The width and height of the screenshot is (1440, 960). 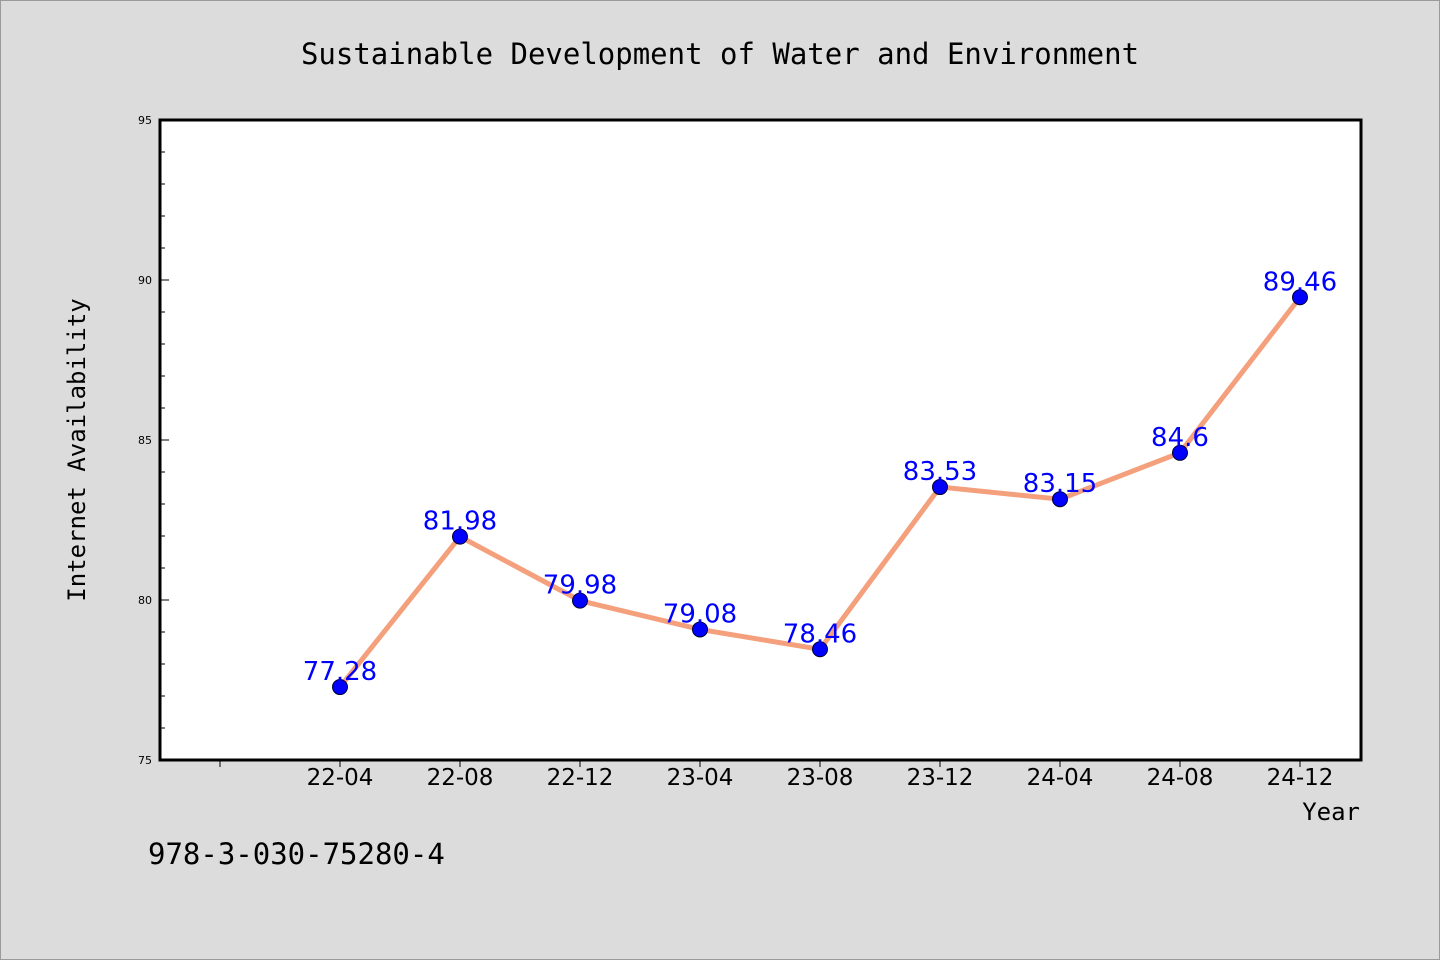 I want to click on data-label: 83.15, so click(x=1060, y=484).